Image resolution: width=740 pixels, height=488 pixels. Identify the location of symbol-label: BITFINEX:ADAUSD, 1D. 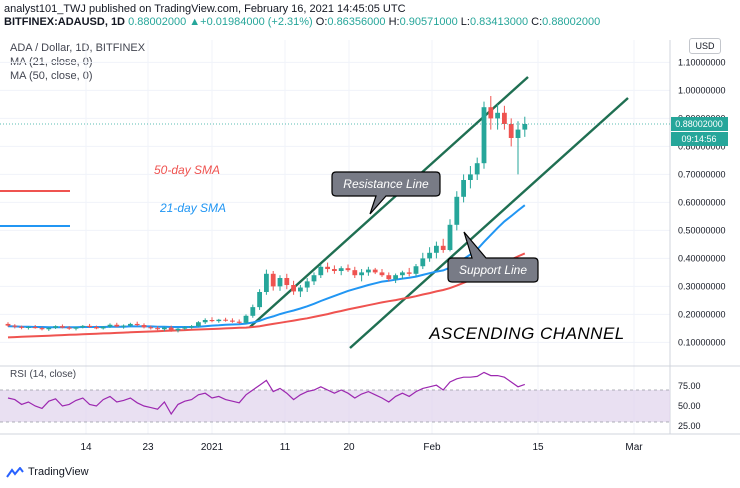
(65, 22).